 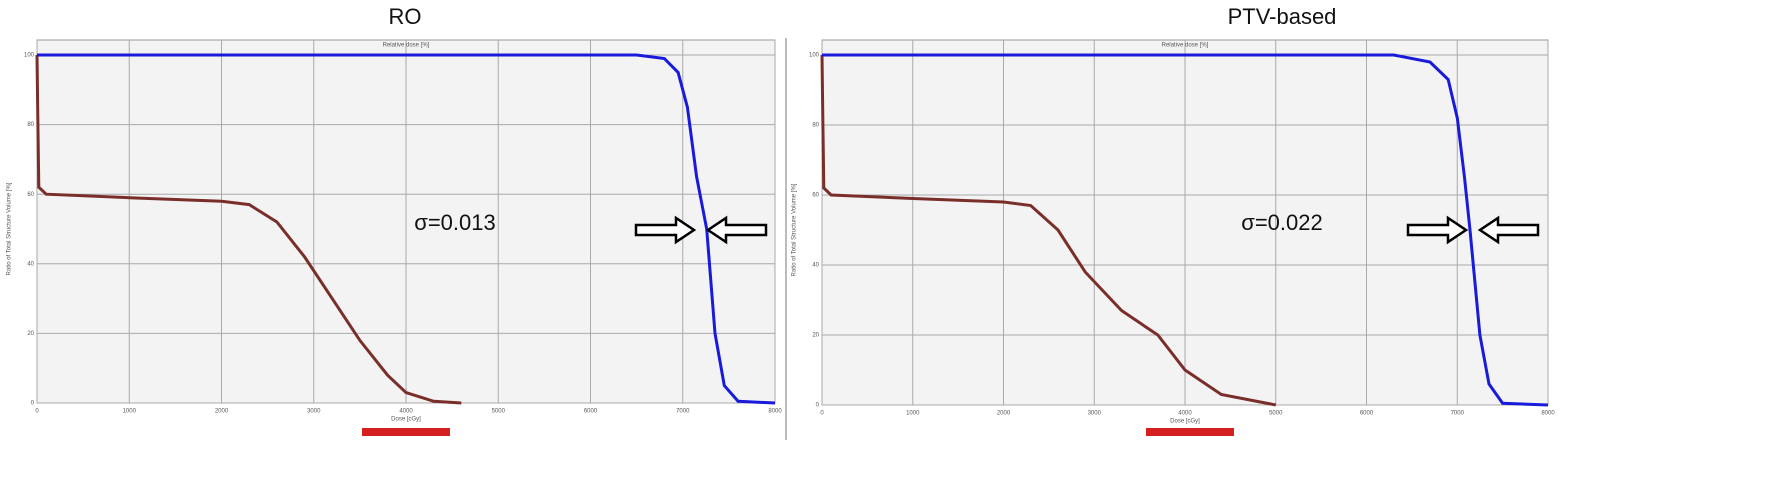 What do you see at coordinates (1282, 16) in the screenshot?
I see `chart-title: PTV-based` at bounding box center [1282, 16].